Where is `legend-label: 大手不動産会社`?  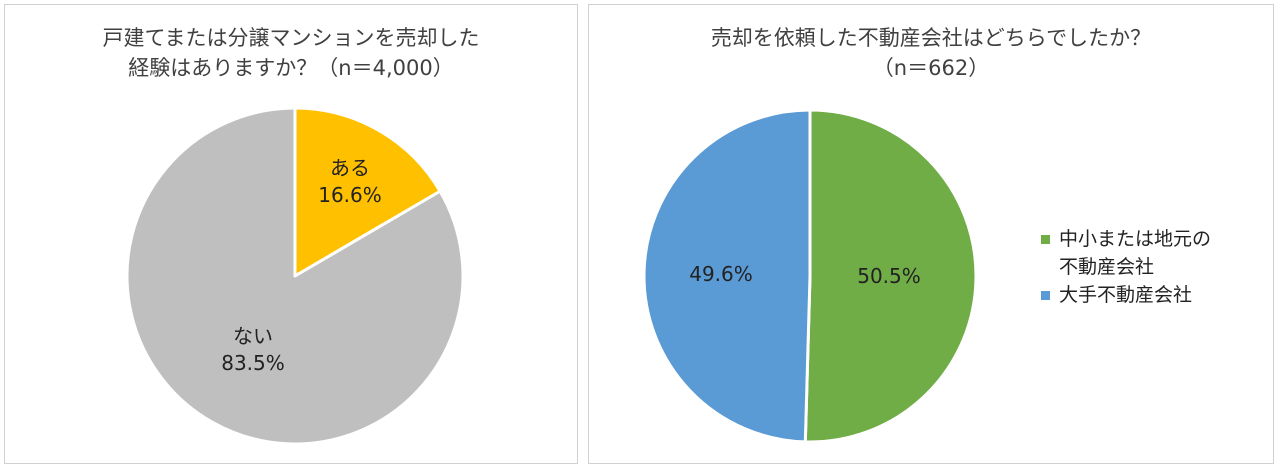
legend-label: 大手不動産会社 is located at coordinates (1126, 295).